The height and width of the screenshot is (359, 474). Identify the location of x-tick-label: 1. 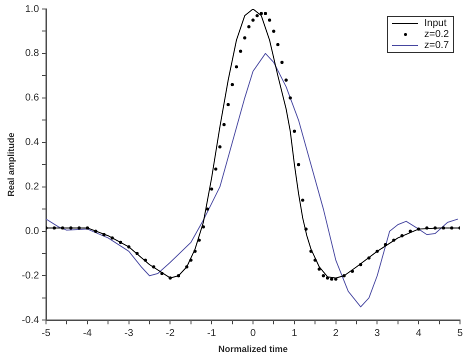
(295, 333).